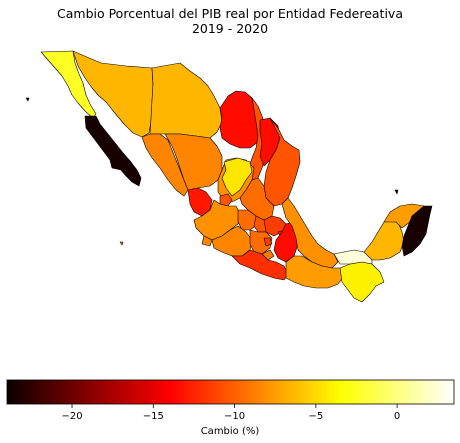 The width and height of the screenshot is (460, 443). What do you see at coordinates (113, 151) in the screenshot?
I see `region-baja-california-sur` at bounding box center [113, 151].